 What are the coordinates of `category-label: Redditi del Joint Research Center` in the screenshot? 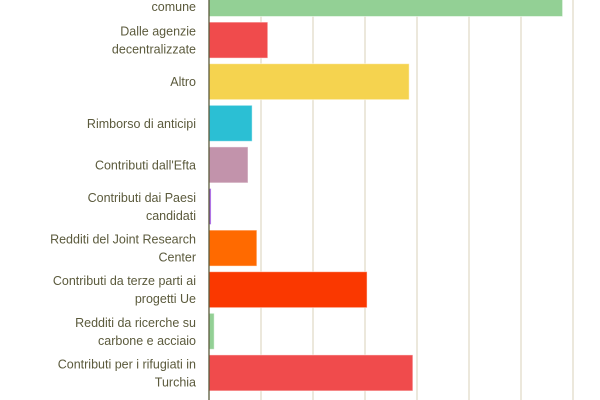 It's located at (123, 249).